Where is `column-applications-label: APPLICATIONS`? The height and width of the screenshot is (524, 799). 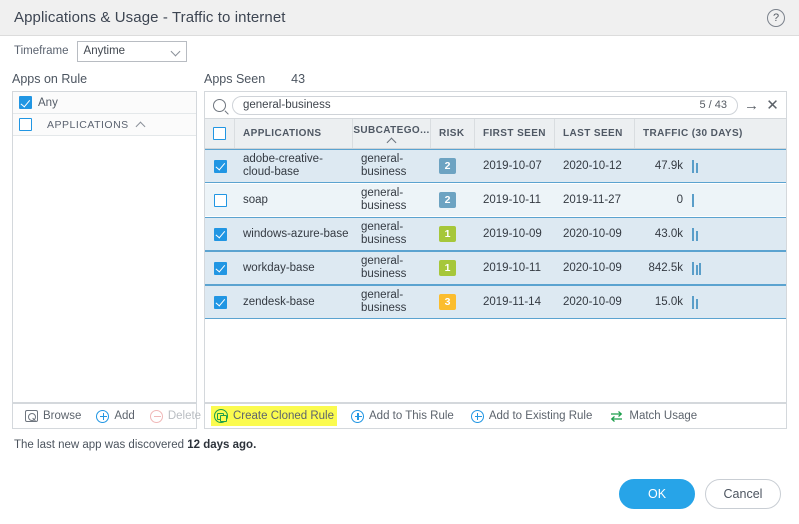 column-applications-label: APPLICATIONS is located at coordinates (282, 133).